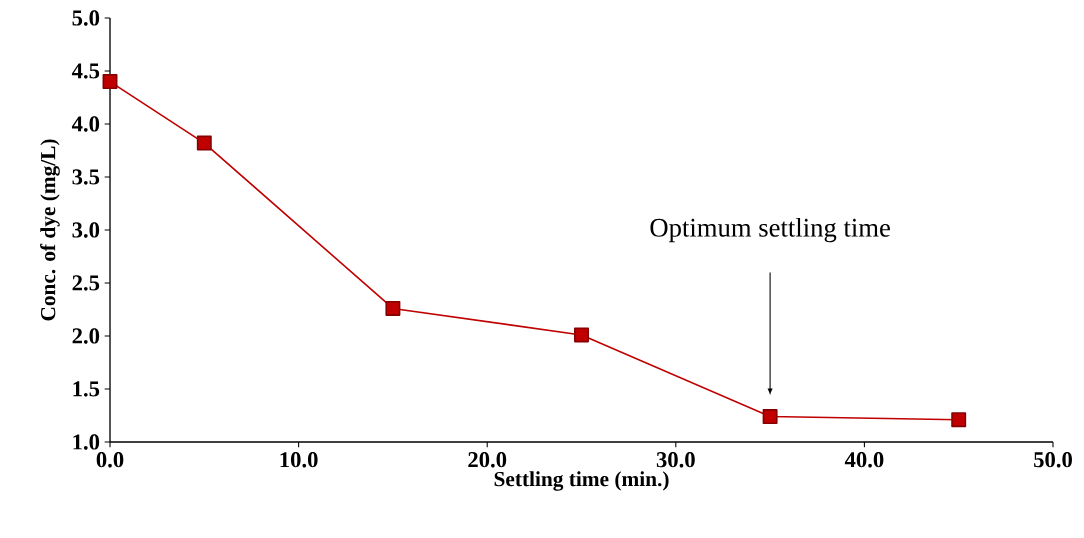 The height and width of the screenshot is (538, 1084). What do you see at coordinates (487, 460) in the screenshot?
I see `x-tick-label: 20.0` at bounding box center [487, 460].